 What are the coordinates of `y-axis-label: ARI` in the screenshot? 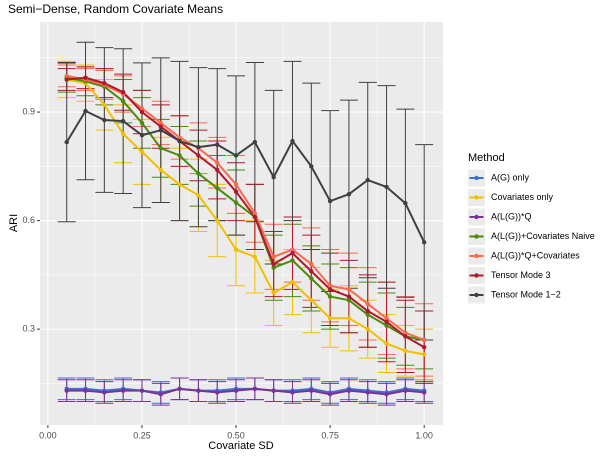 It's located at (14, 223).